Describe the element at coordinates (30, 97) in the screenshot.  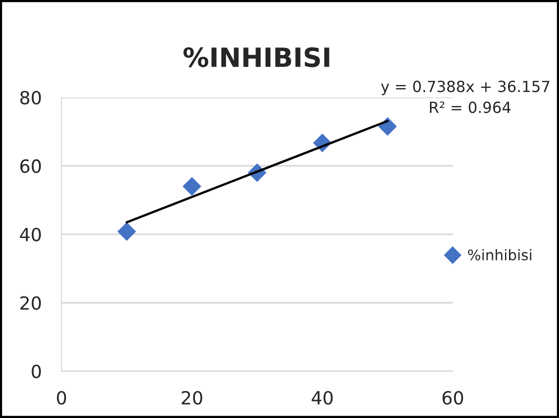
I see `y-tick-label: 80` at that location.